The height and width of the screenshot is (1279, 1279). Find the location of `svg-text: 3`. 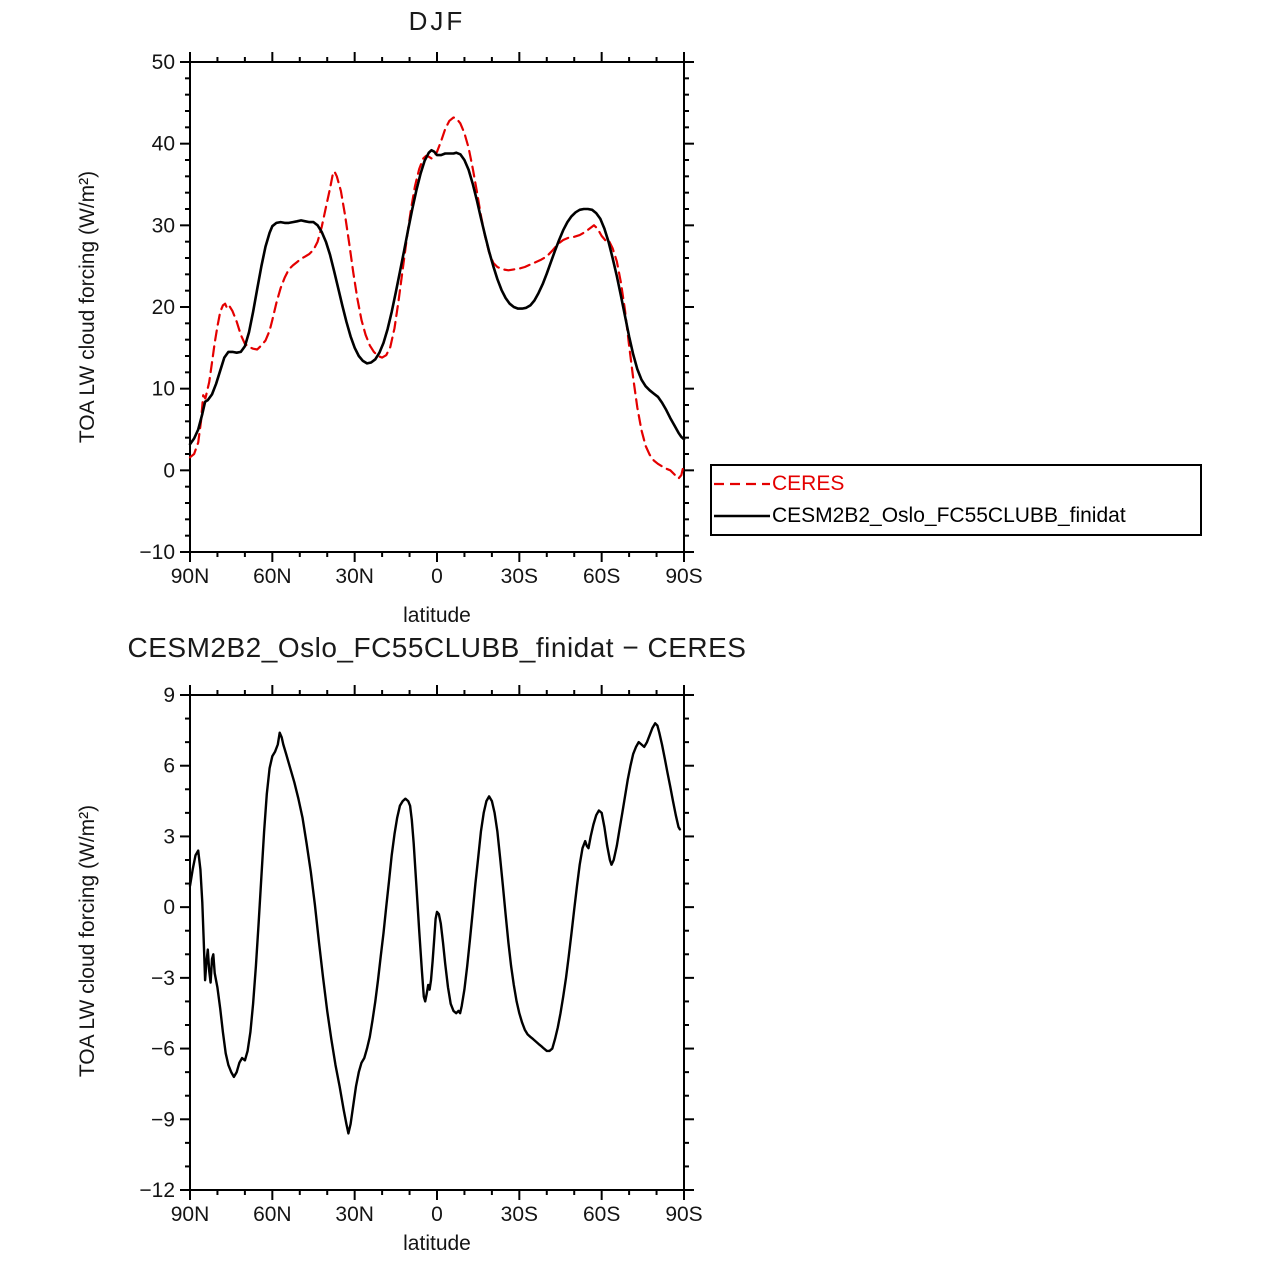

svg-text: 3 is located at coordinates (169, 836).